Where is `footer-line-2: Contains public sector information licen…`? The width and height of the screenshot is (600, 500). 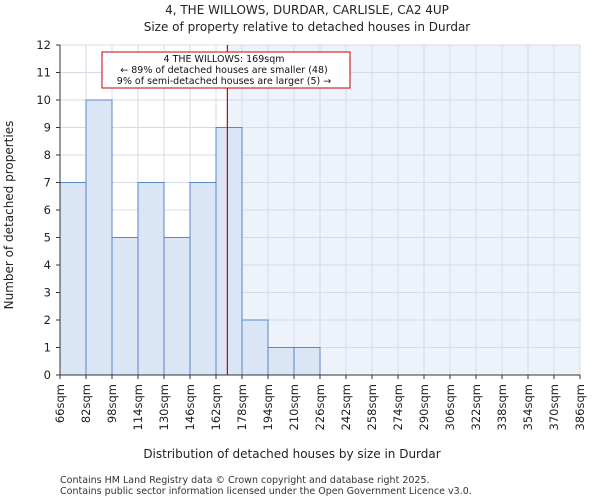 footer-line-2: Contains public sector information licen… is located at coordinates (266, 491).